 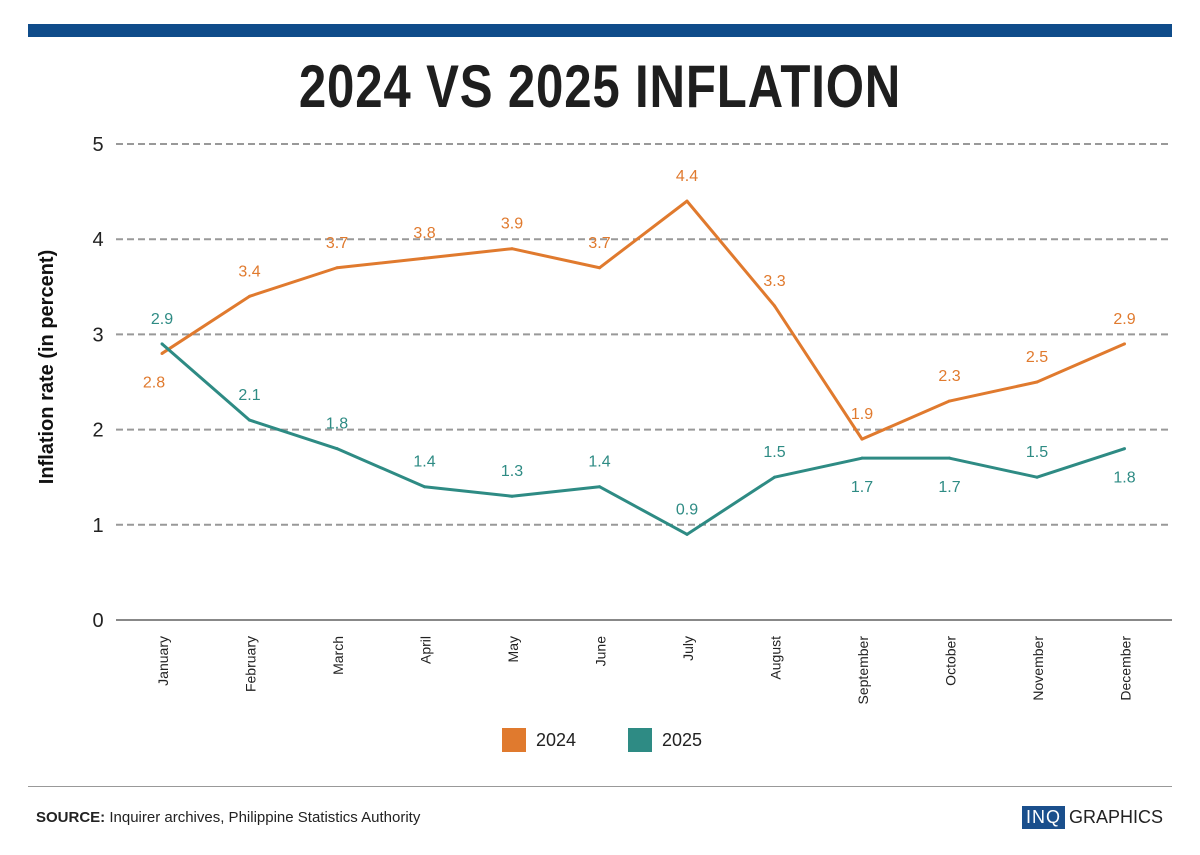 What do you see at coordinates (424, 233) in the screenshot?
I see `data-label-2024: 3.8` at bounding box center [424, 233].